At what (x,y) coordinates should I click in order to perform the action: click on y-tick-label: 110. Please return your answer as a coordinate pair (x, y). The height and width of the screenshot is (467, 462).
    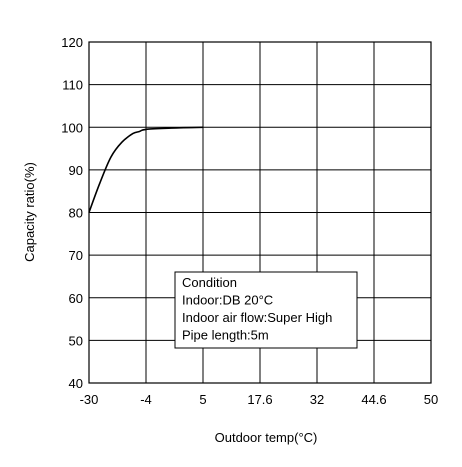
    Looking at the image, I should click on (72, 85).